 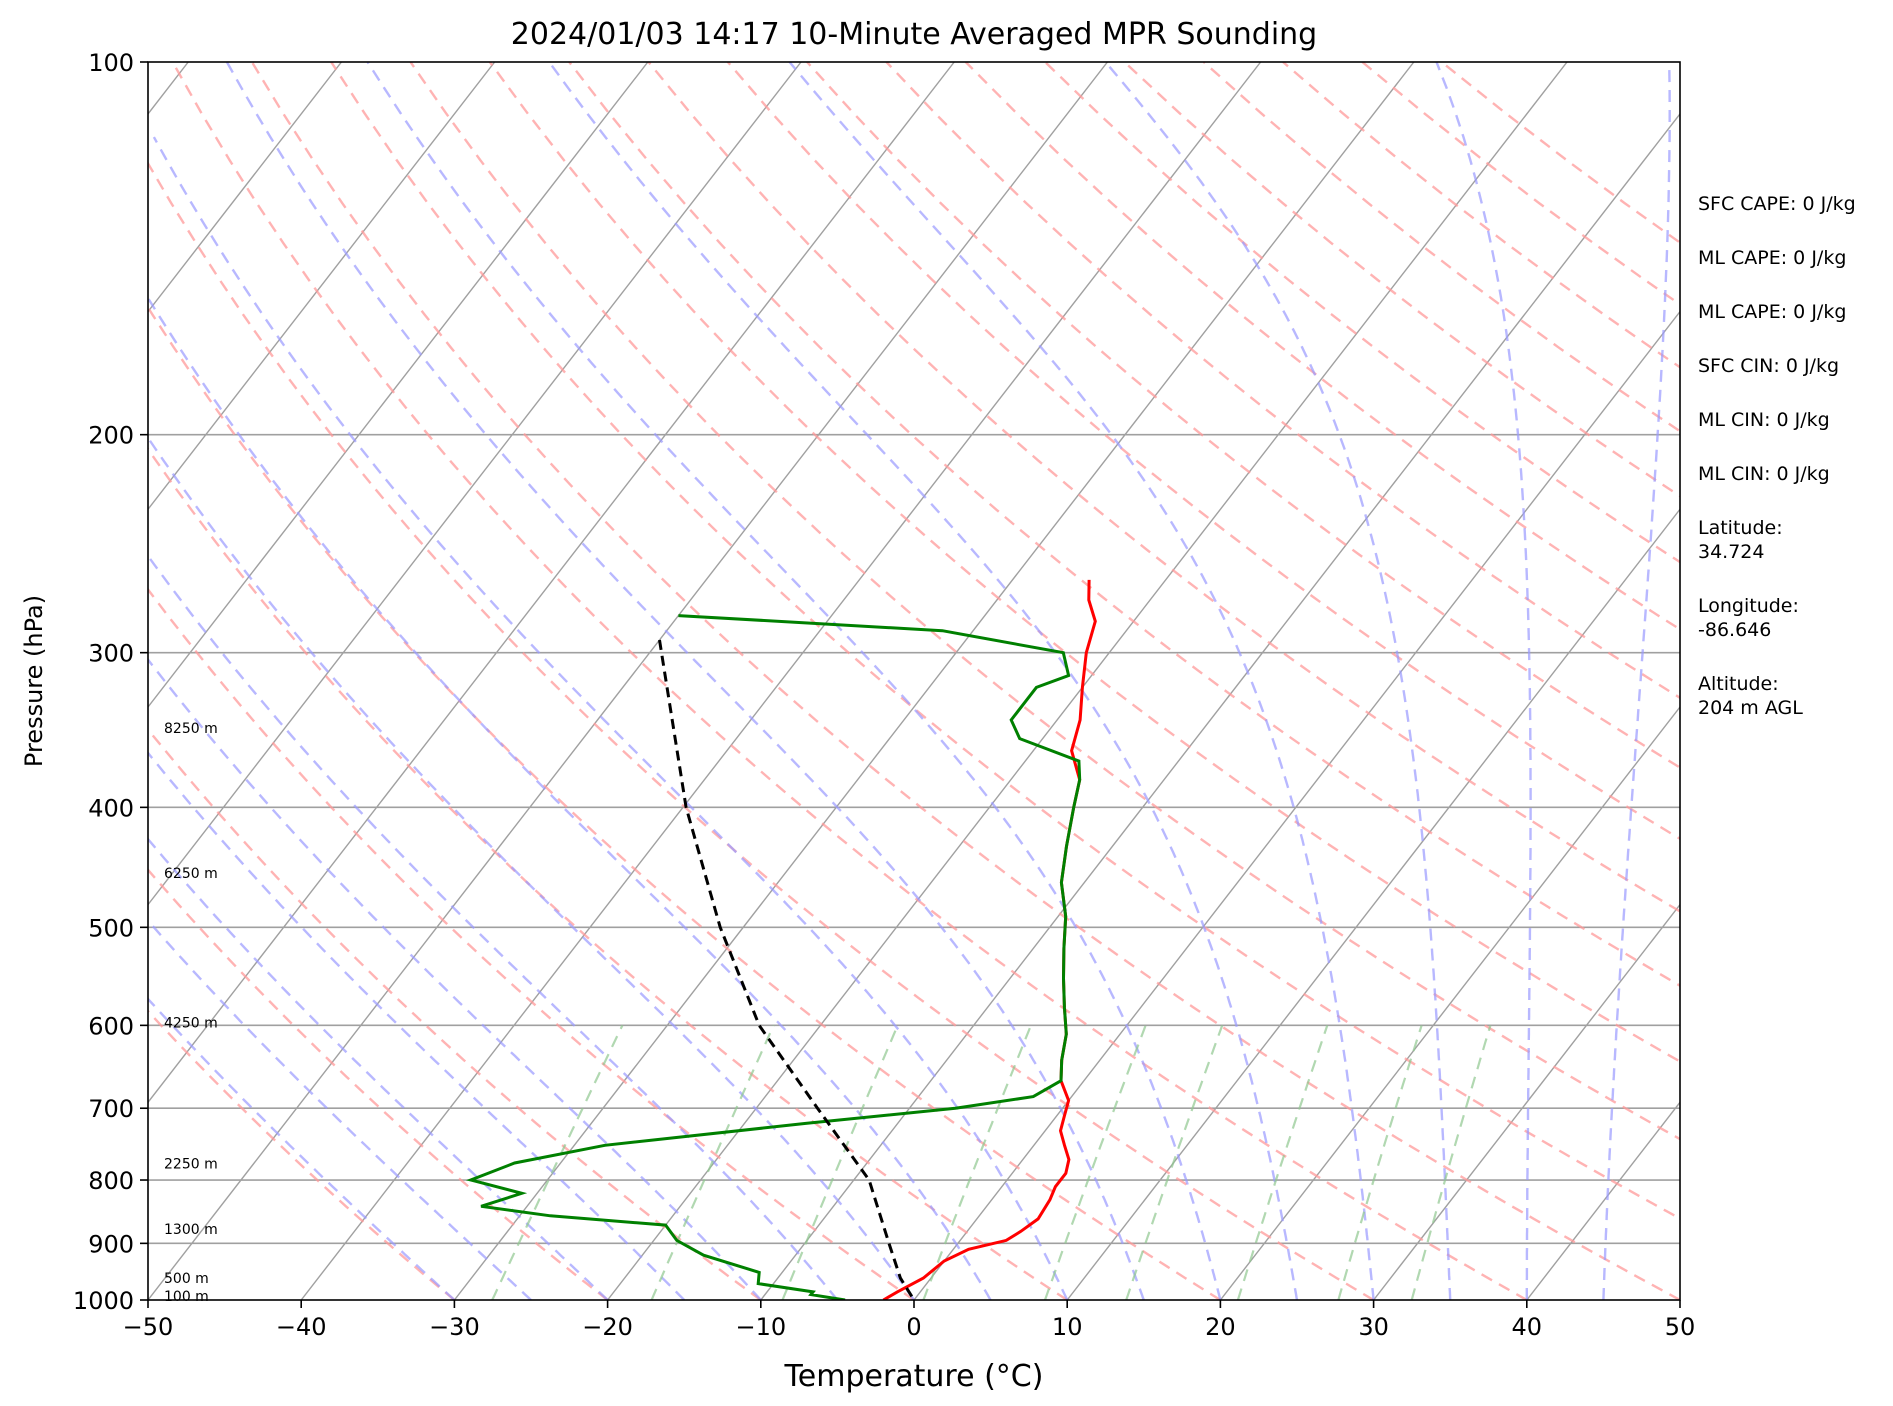 What do you see at coordinates (103, 1301) in the screenshot?
I see `y-tick-label: 1000` at bounding box center [103, 1301].